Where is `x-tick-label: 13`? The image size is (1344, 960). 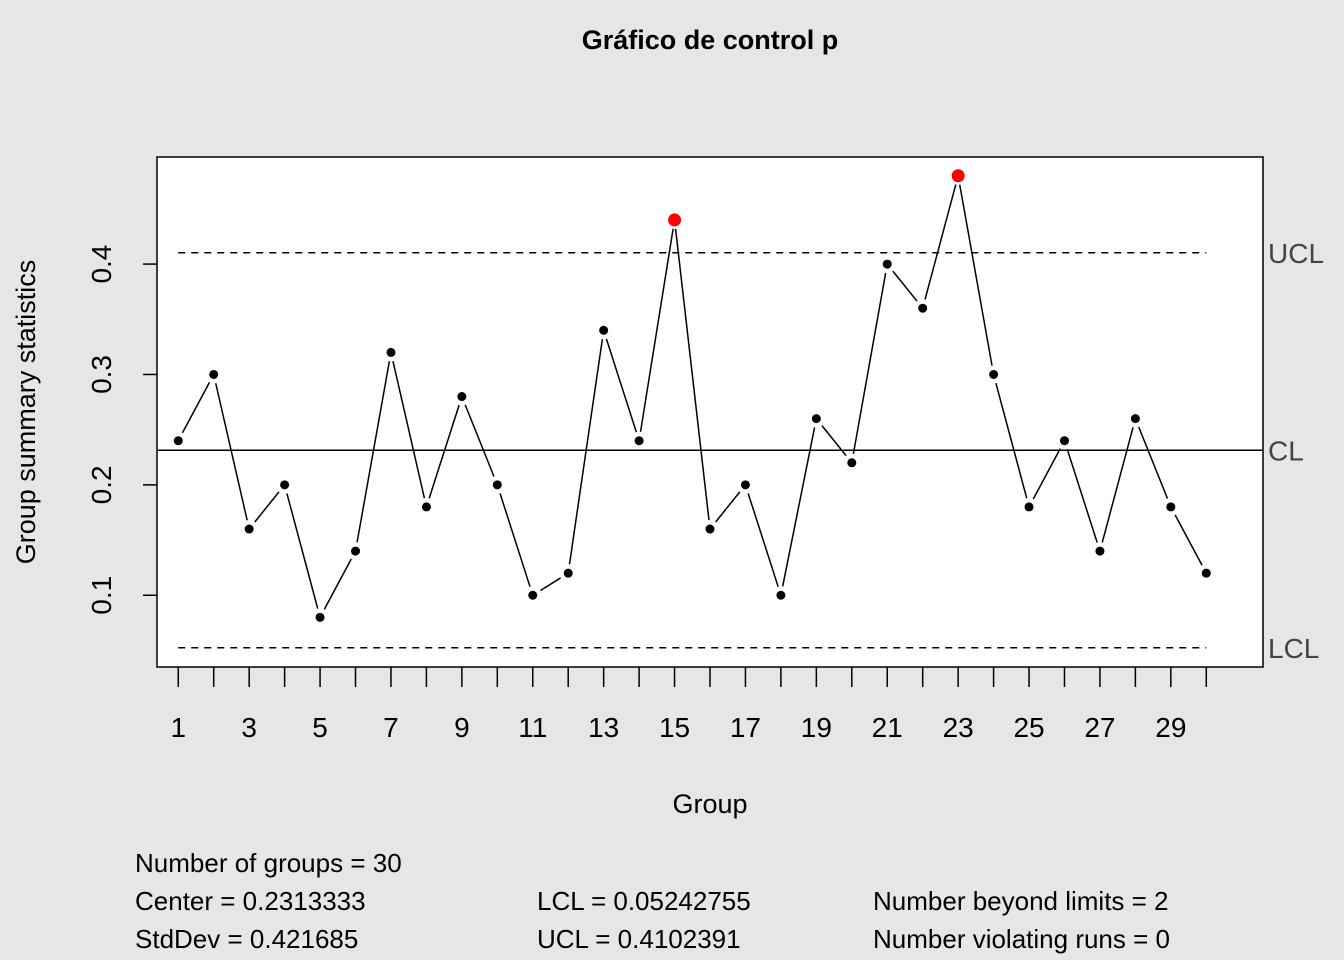
x-tick-label: 13 is located at coordinates (603, 727).